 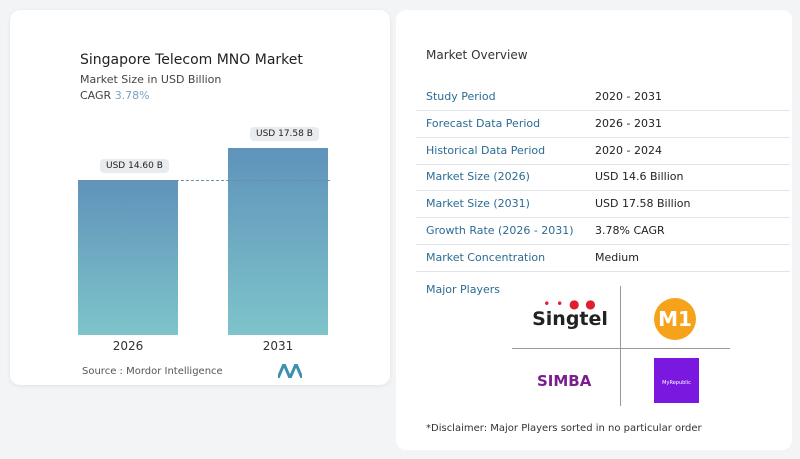 I want to click on major-players-title: Major Players, so click(x=463, y=289).